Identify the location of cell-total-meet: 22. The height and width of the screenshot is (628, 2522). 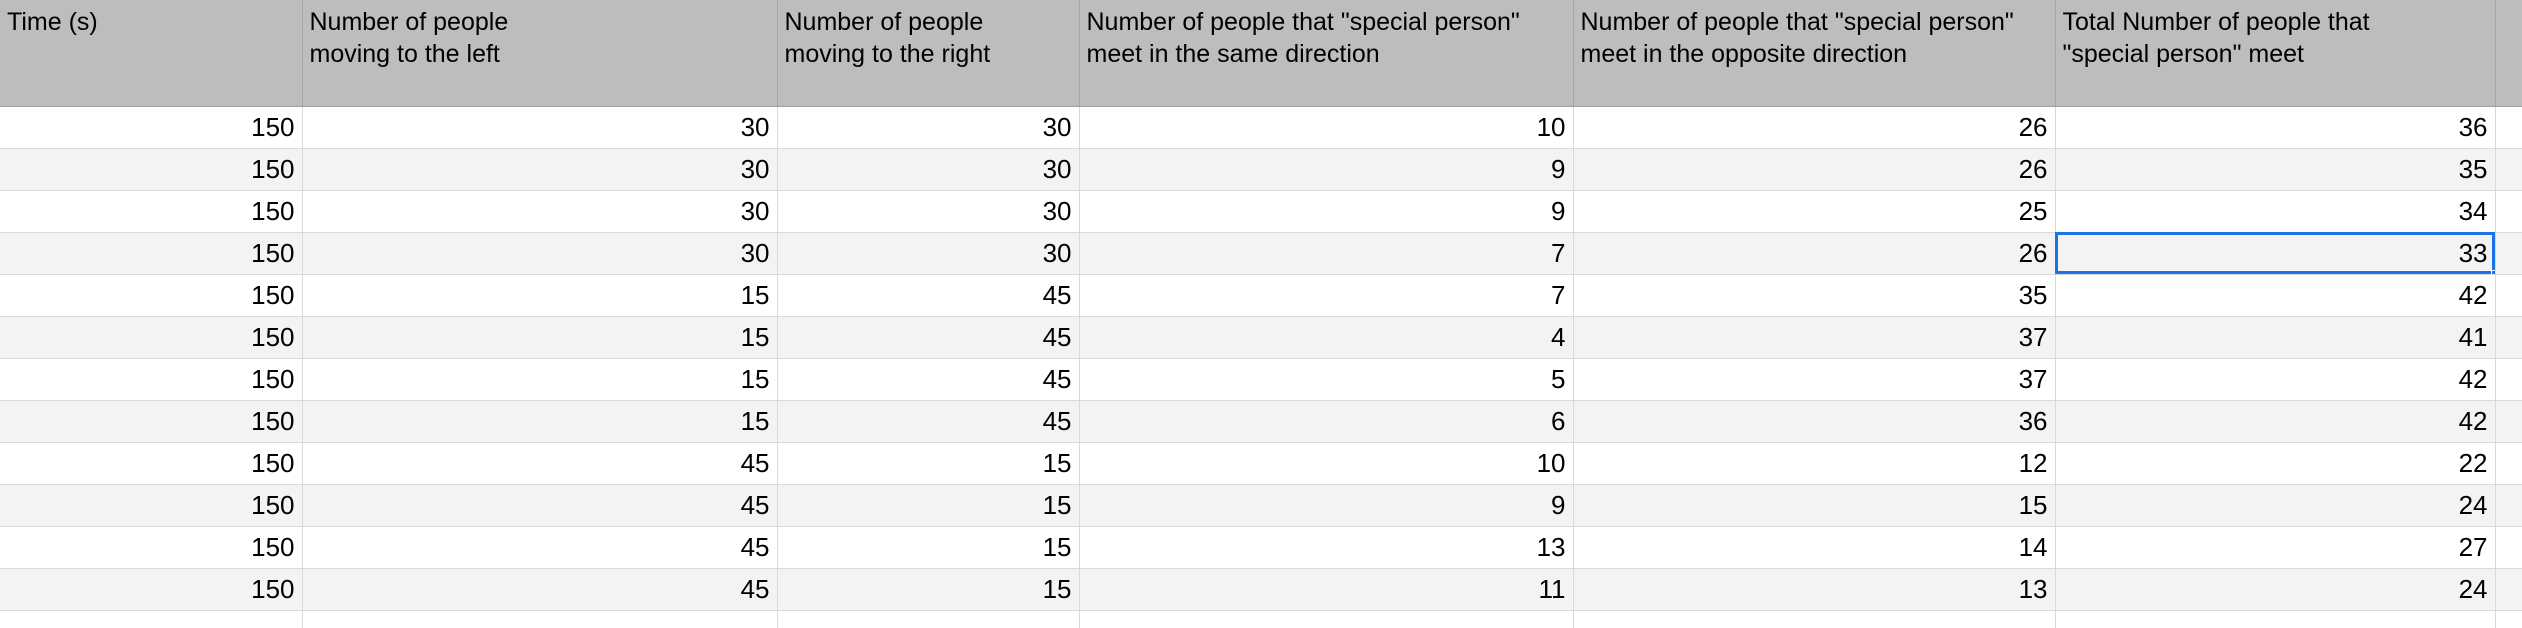
(2275, 463).